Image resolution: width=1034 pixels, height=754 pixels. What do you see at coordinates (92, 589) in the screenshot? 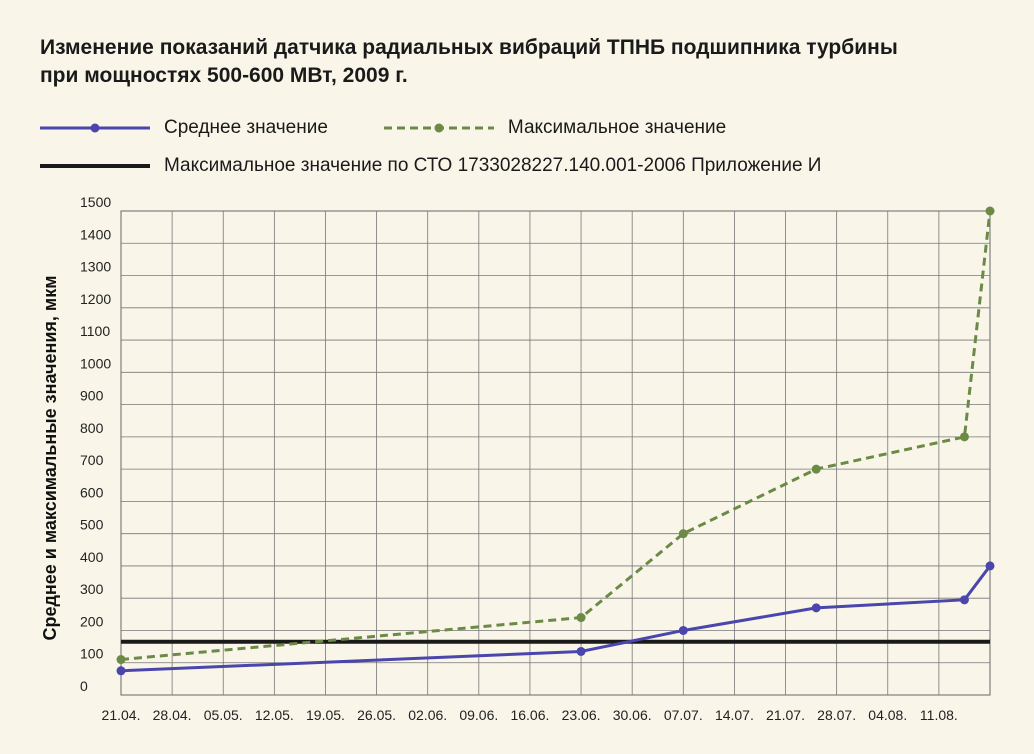
I see `y-tick-label: 300` at bounding box center [92, 589].